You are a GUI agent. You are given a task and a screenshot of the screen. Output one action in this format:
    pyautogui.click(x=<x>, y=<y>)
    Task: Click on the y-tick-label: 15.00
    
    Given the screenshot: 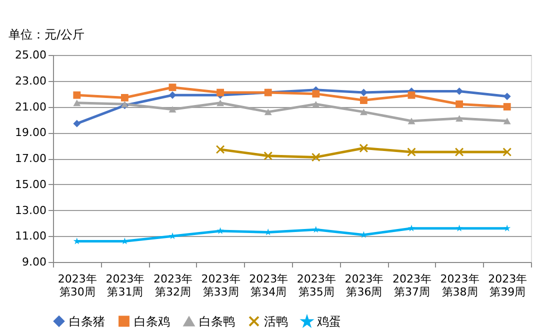 What is the action you would take?
    pyautogui.click(x=30, y=184)
    